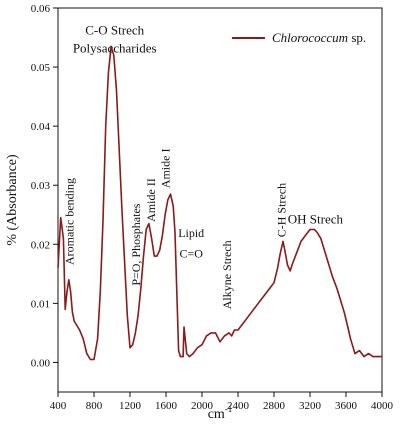 The width and height of the screenshot is (400, 425). I want to click on peak-annotation: Aromatic bending, so click(69, 221).